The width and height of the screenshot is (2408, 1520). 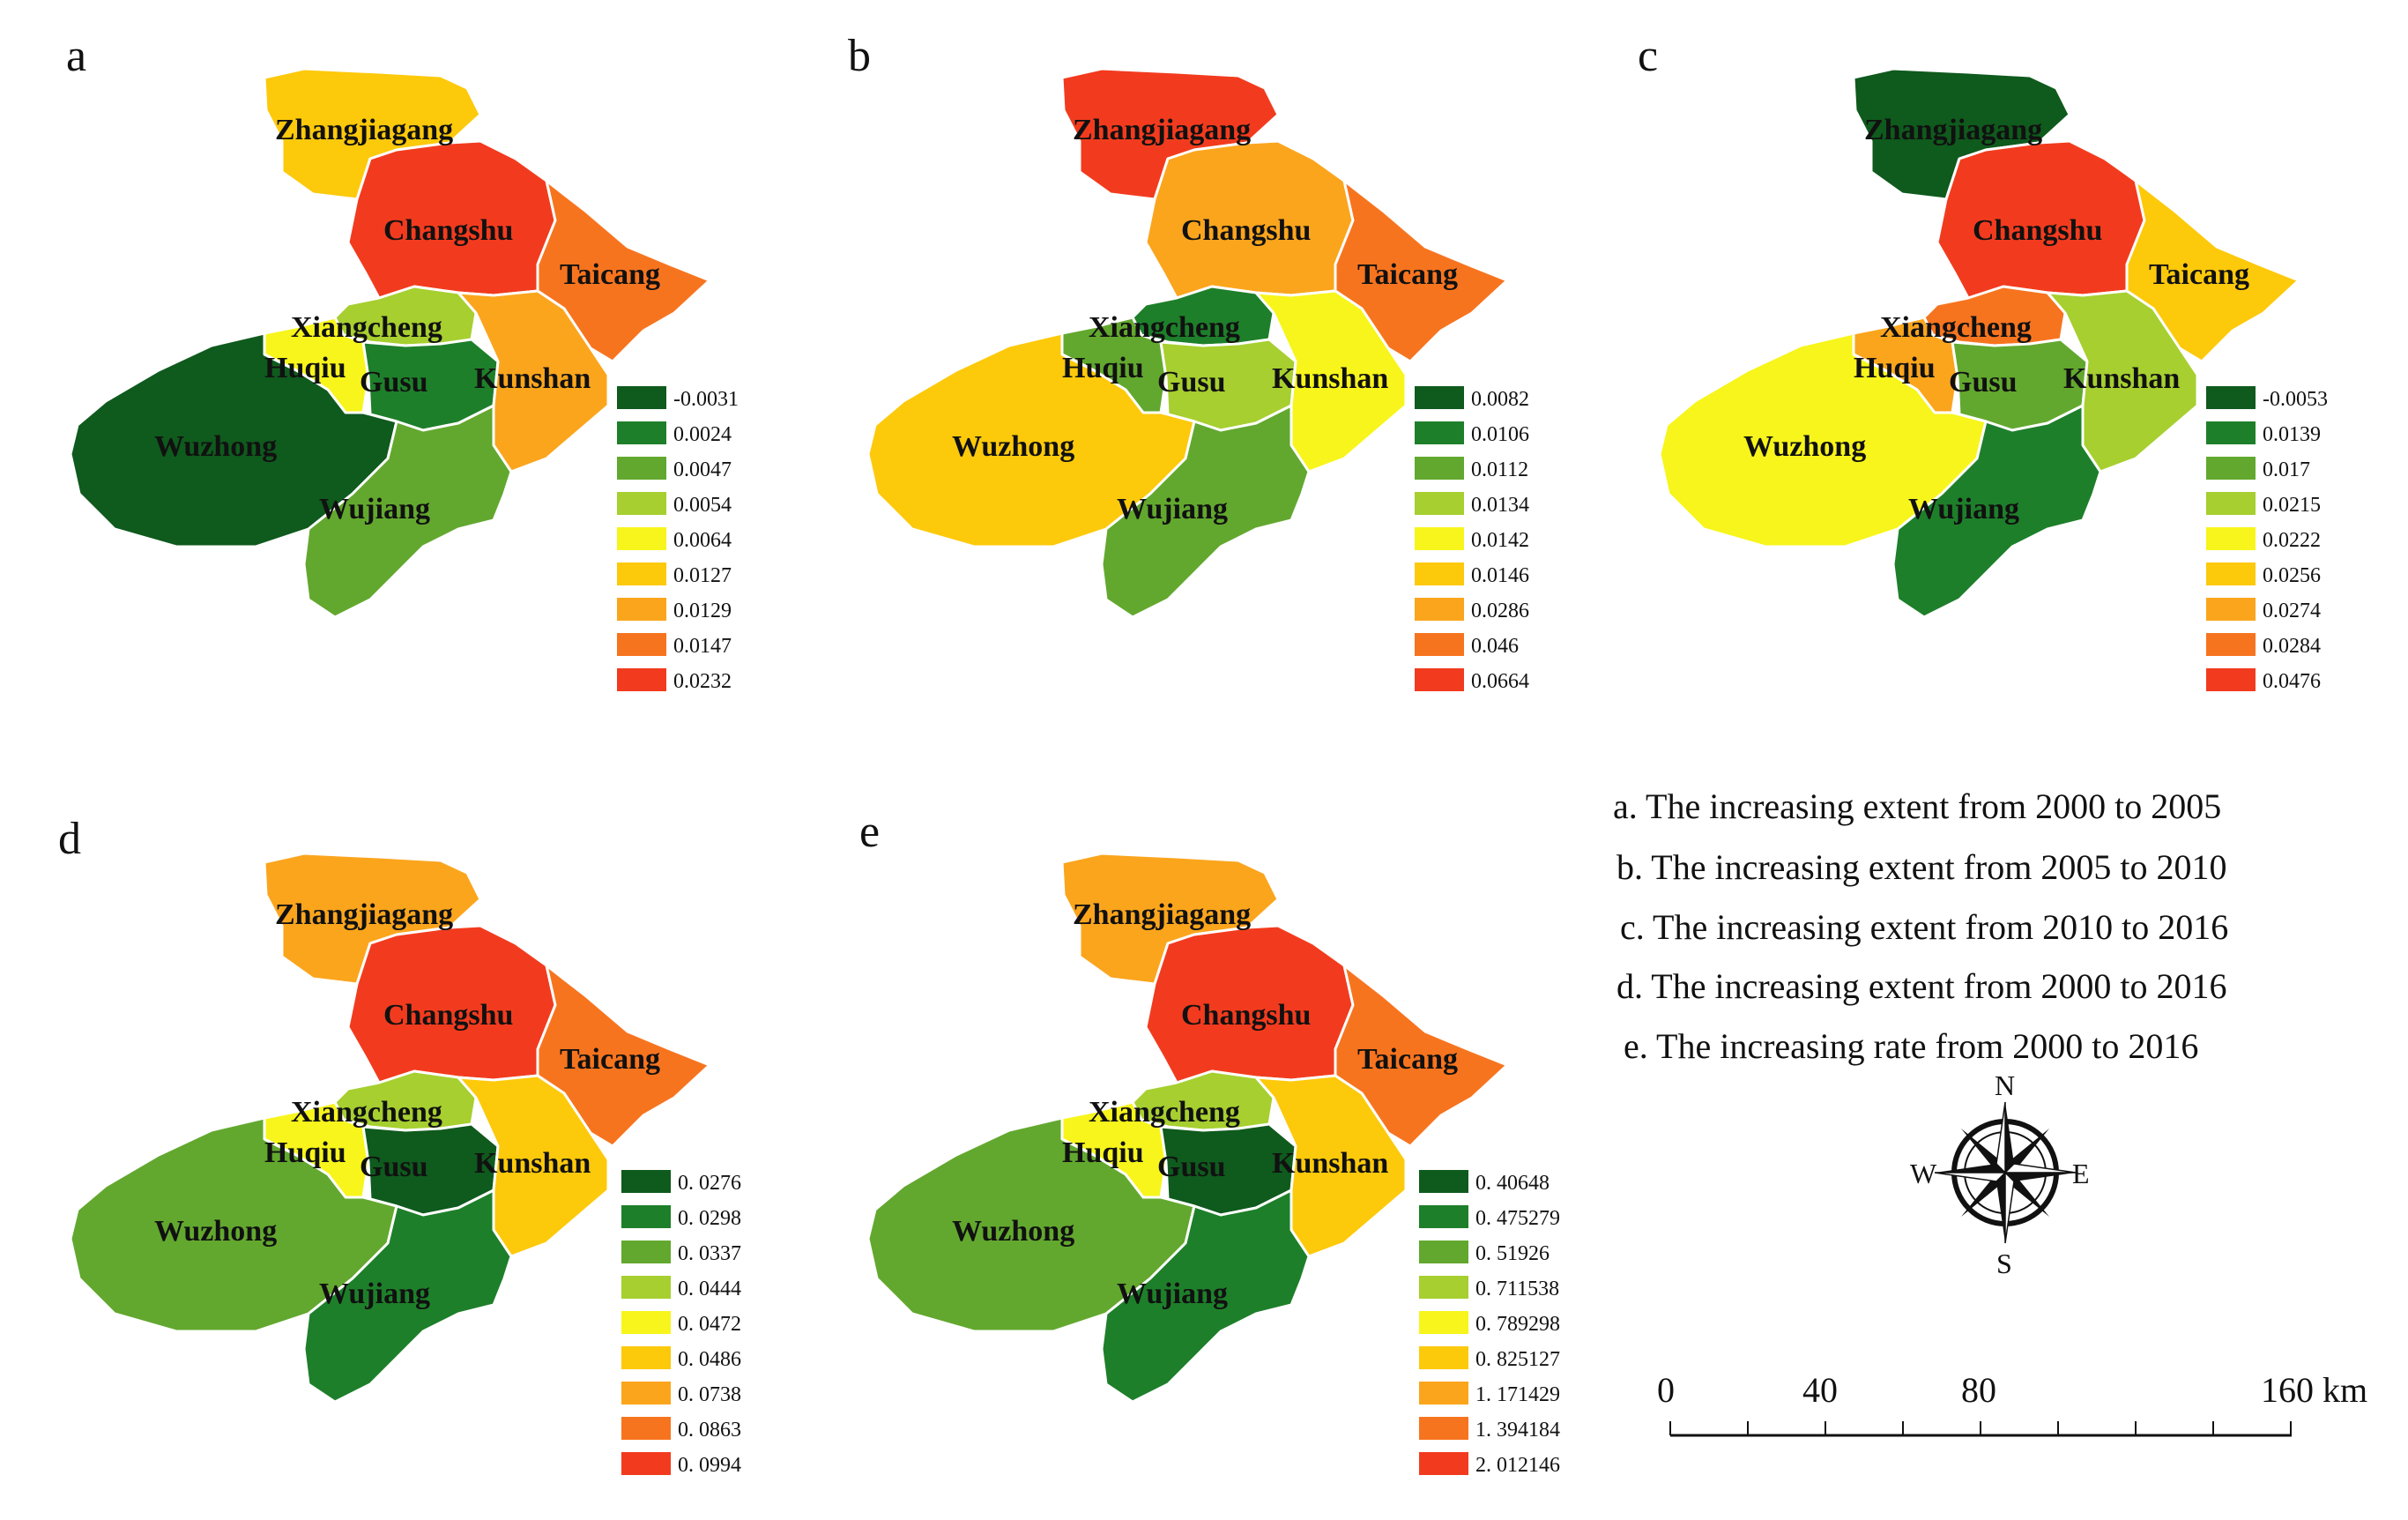 I want to click on region-wuzhong-a, so click(x=233, y=440).